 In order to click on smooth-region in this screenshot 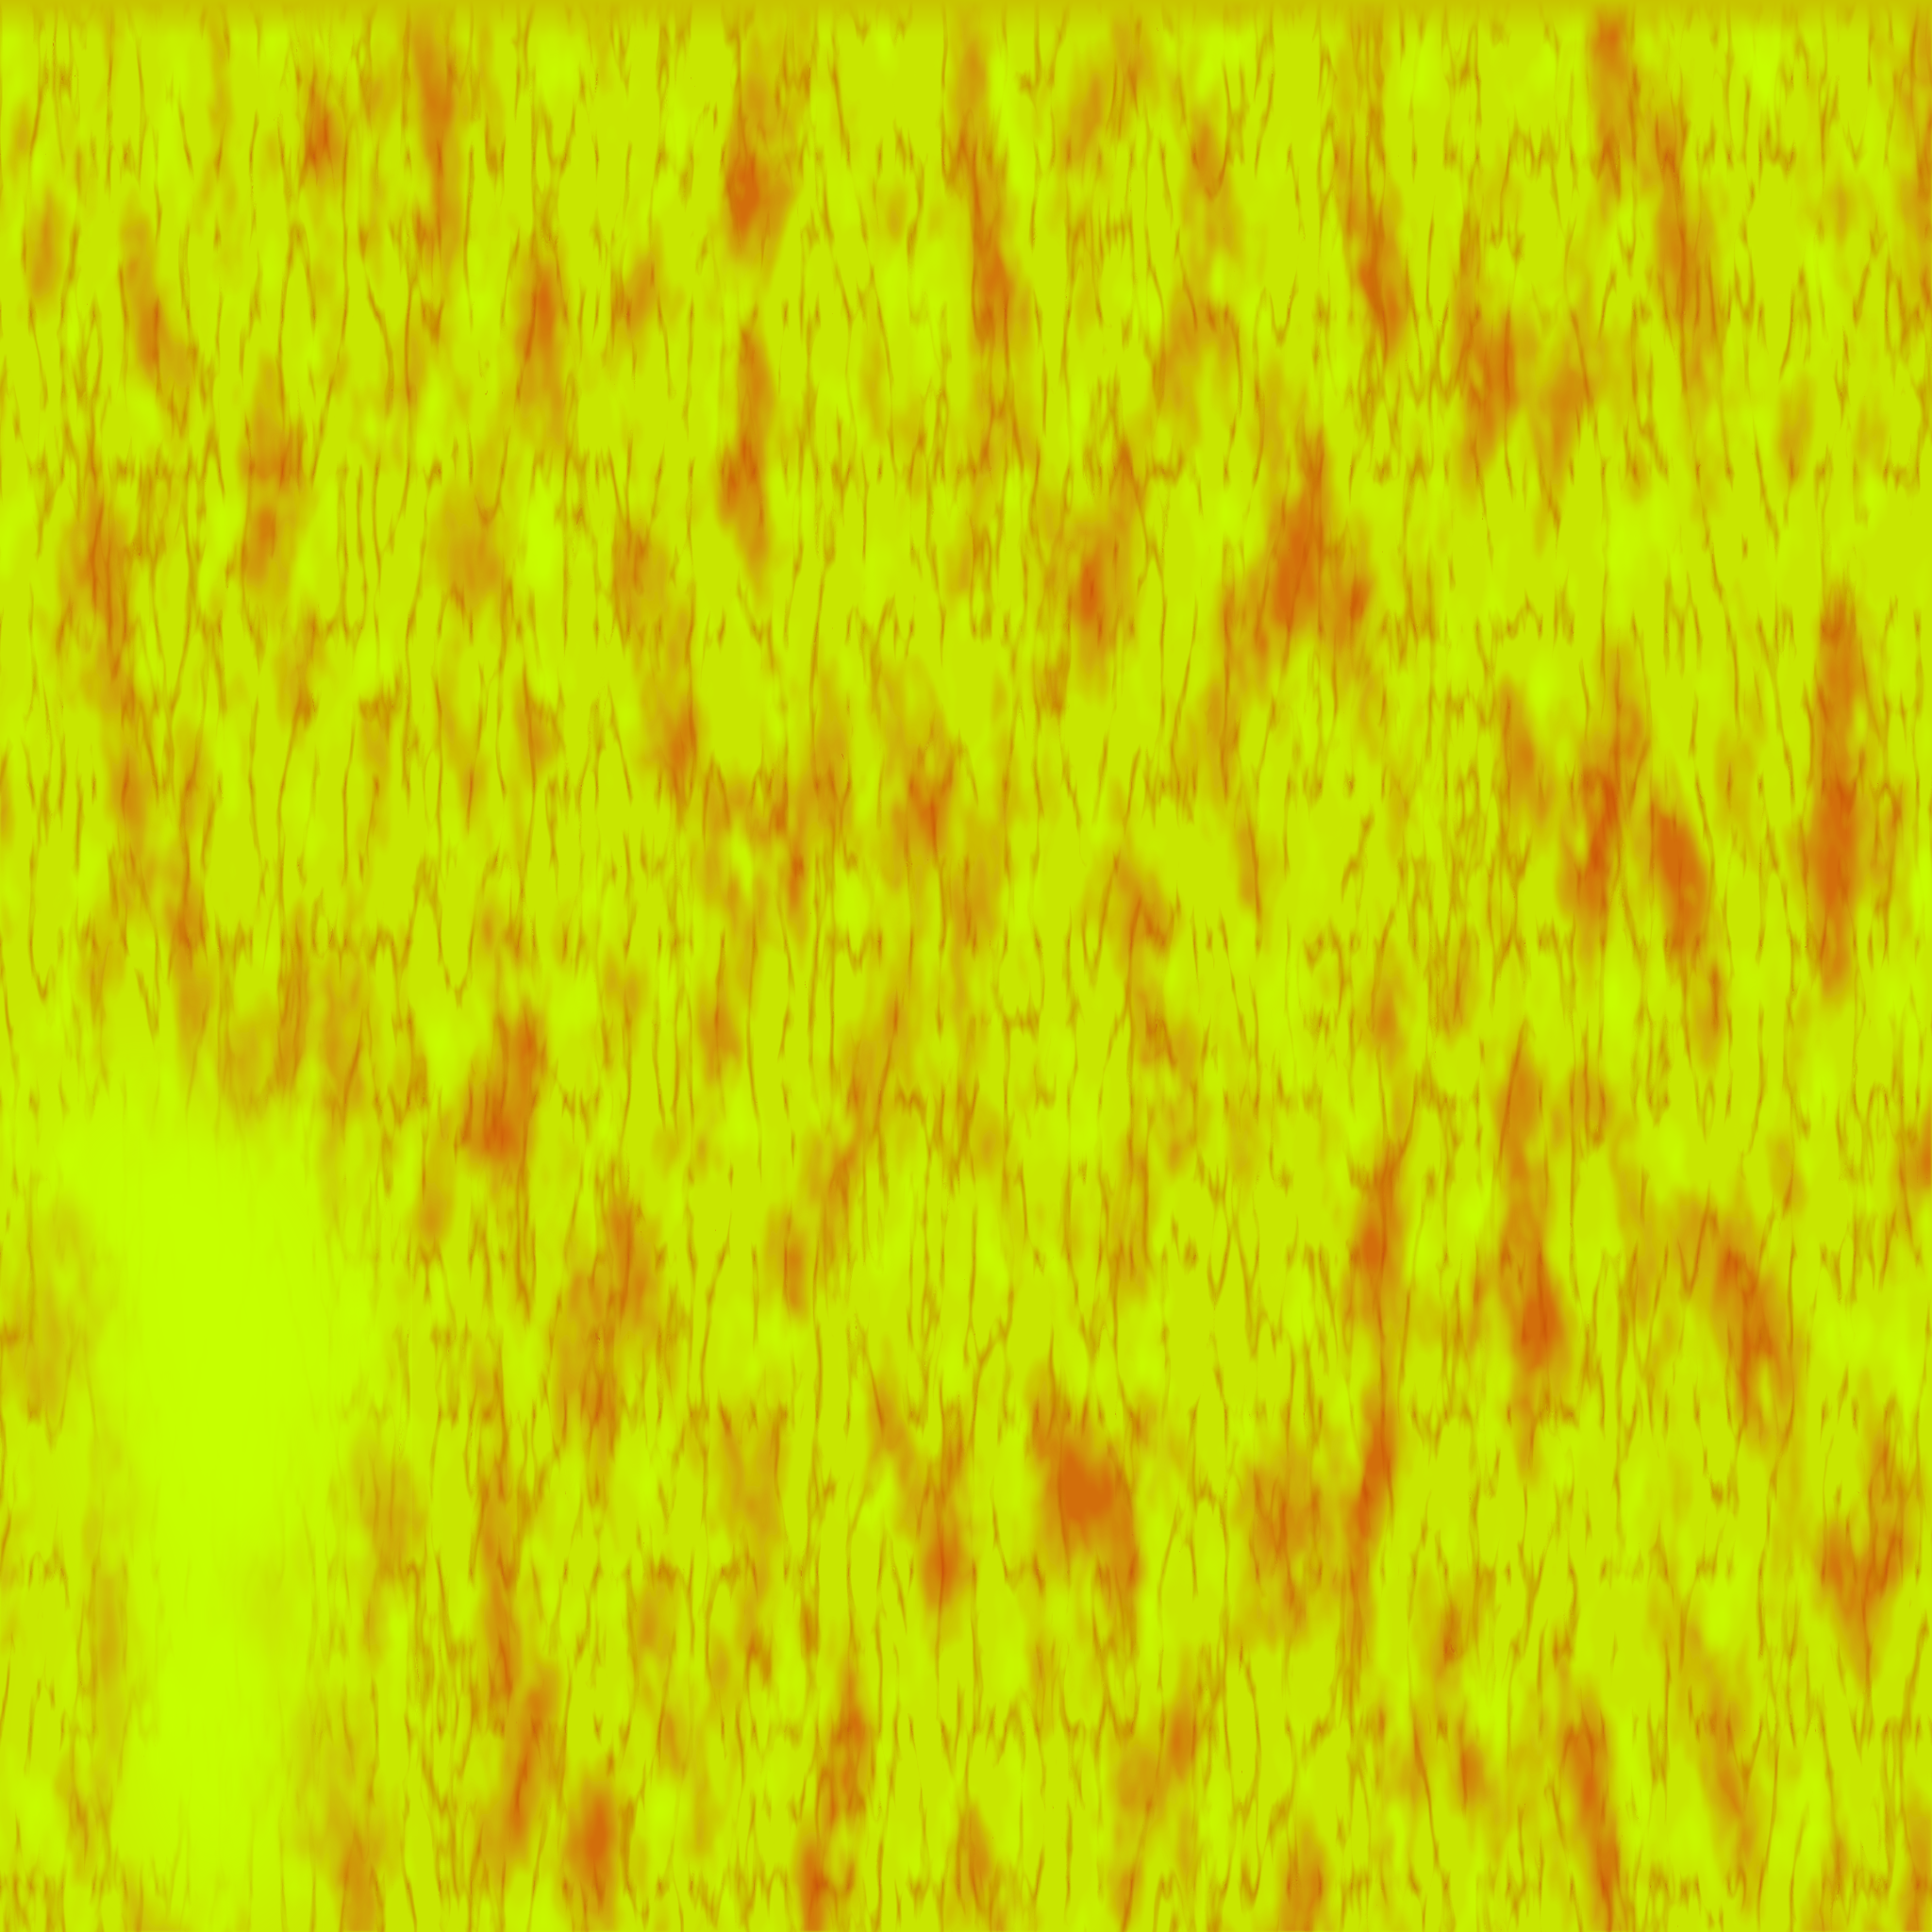, I will do `click(202, 1499)`.